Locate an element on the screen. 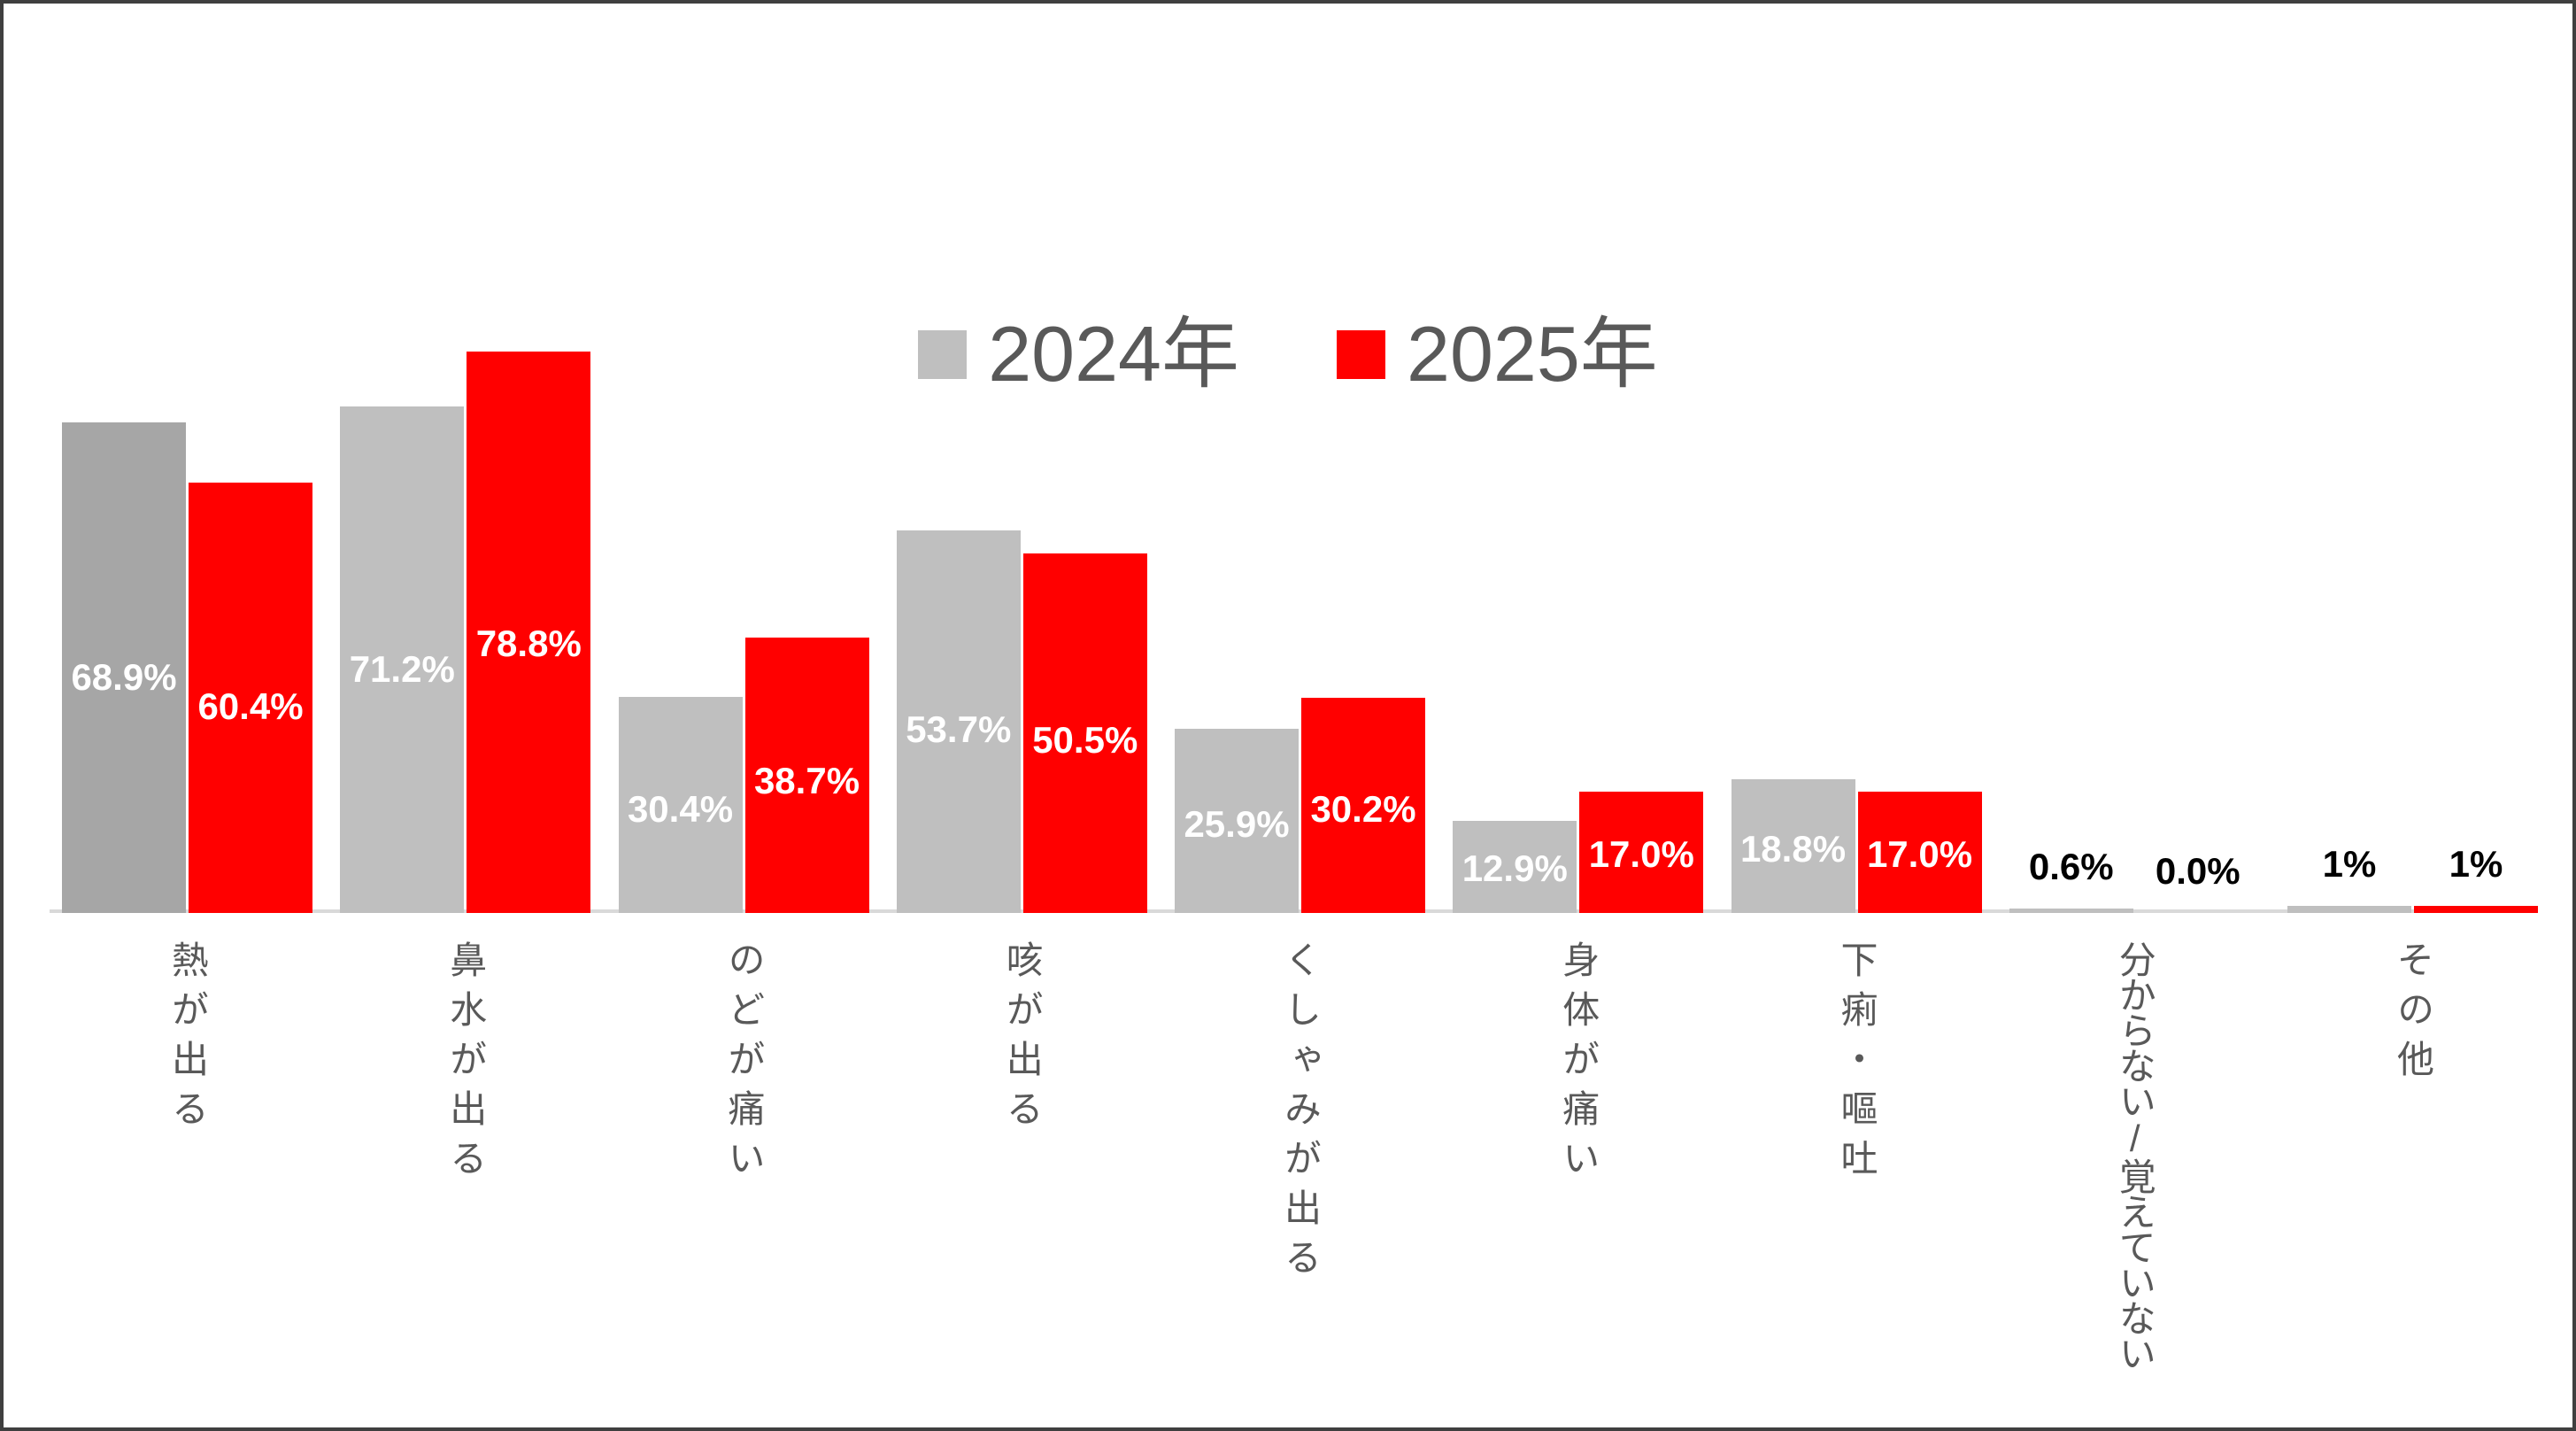  value-label: 0.6% is located at coordinates (2071, 866).